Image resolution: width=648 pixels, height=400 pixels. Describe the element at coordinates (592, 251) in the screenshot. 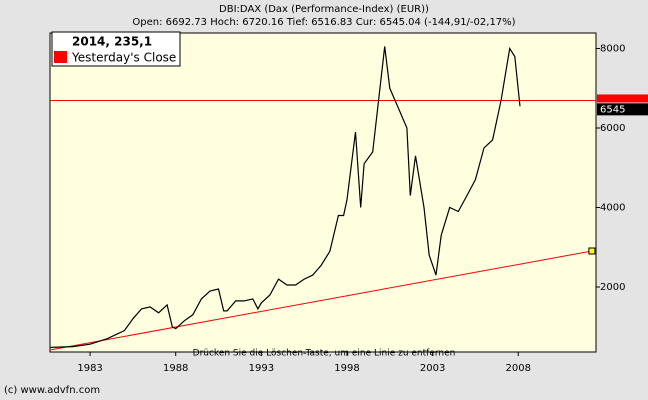

I see `trend-handle` at that location.